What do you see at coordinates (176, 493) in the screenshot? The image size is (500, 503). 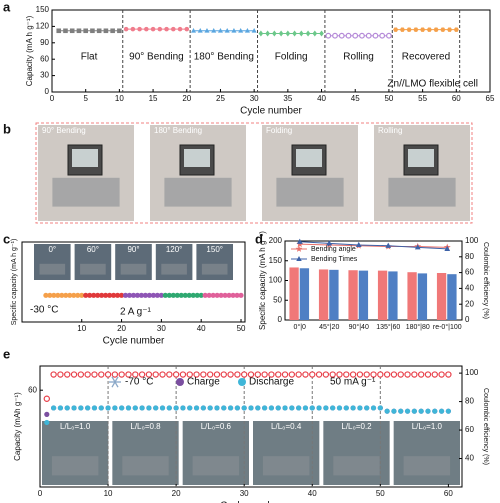 I see `x-tick-label: 20` at bounding box center [176, 493].